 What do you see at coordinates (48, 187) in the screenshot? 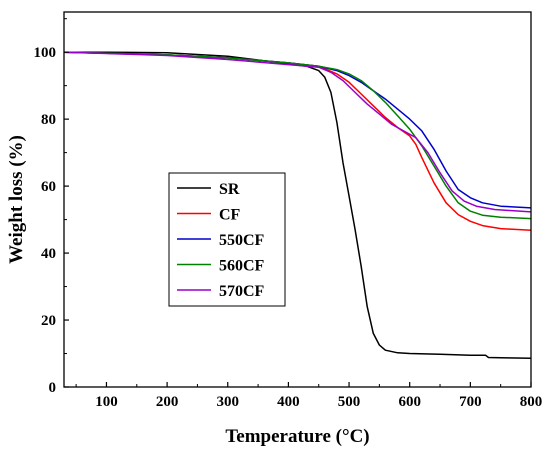
I see `y-tick-label: 60` at bounding box center [48, 187].